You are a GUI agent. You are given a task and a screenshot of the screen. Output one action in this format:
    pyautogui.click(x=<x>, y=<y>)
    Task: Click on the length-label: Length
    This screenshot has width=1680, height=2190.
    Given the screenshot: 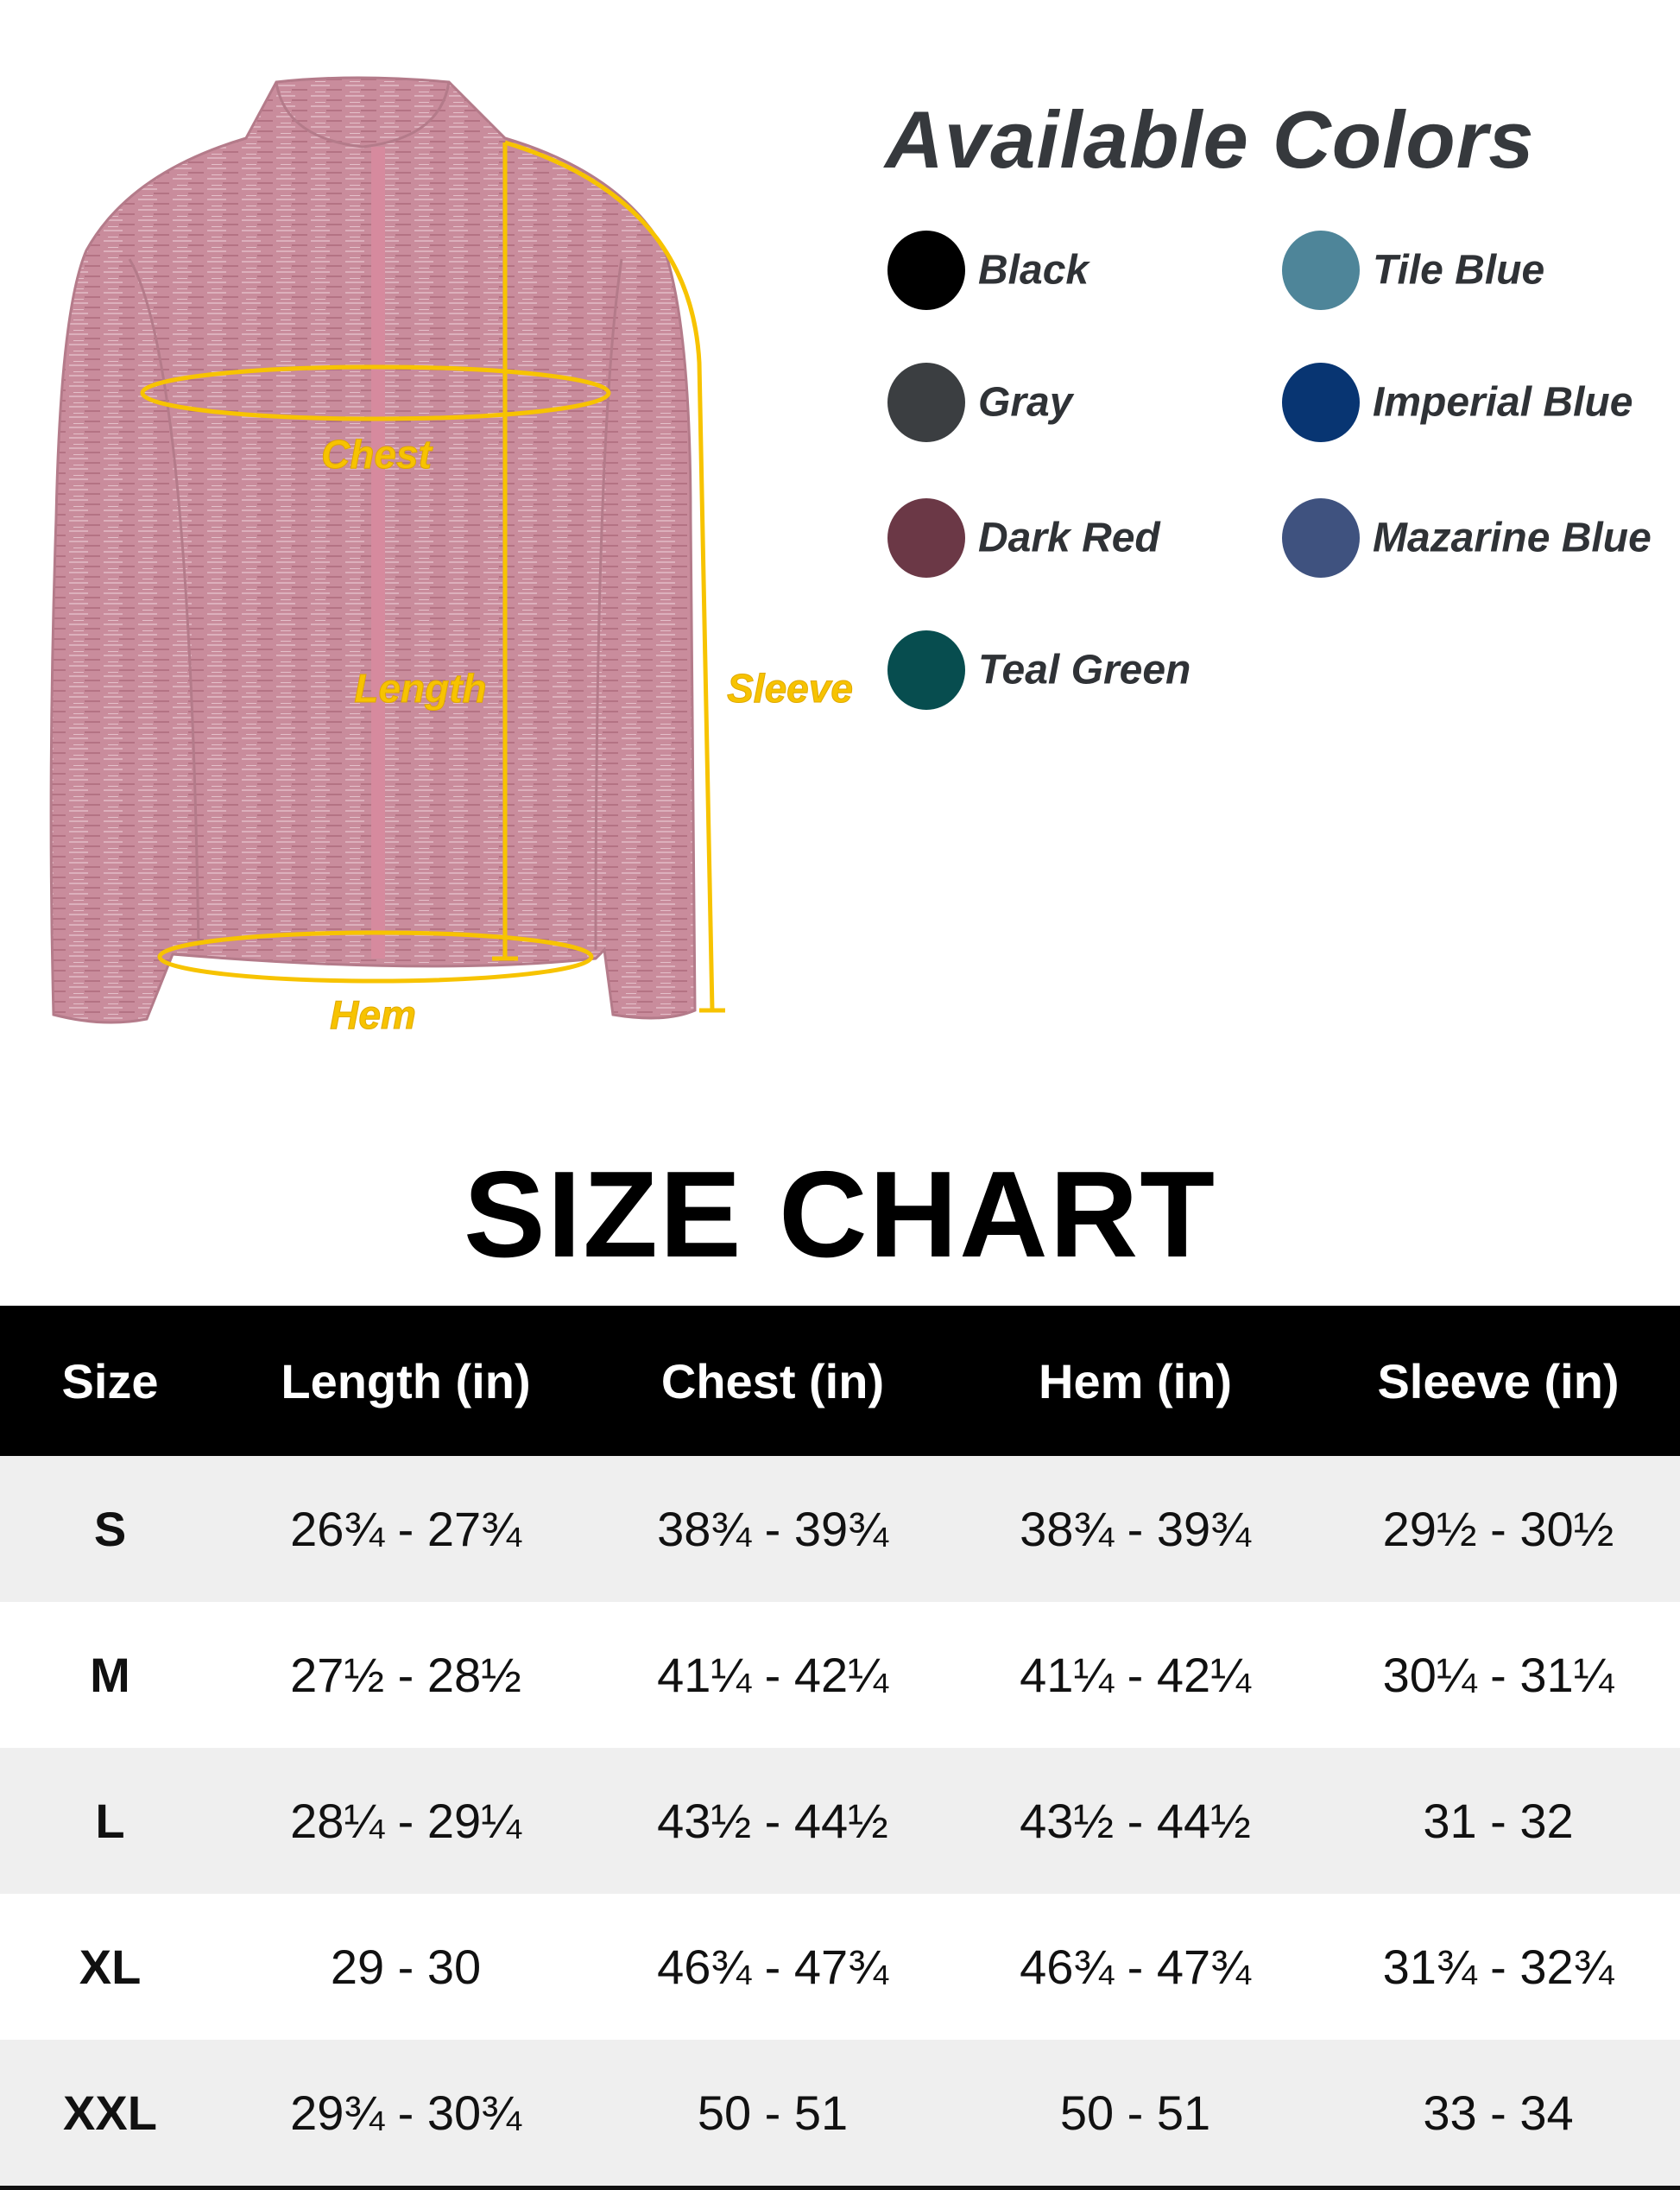 What is the action you would take?
    pyautogui.click(x=420, y=689)
    